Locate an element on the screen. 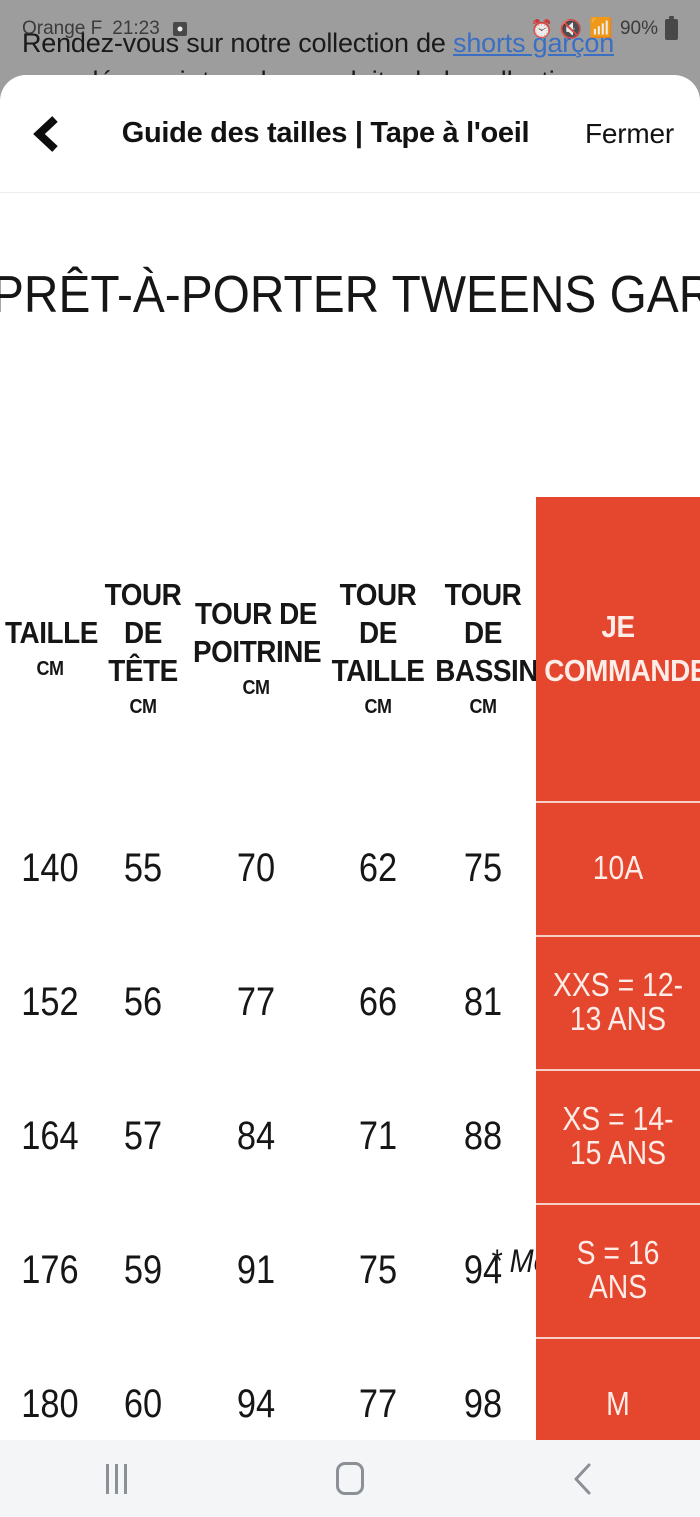  backdrop-text-before: Rendez-vous sur notre collection de is located at coordinates (238, 43).